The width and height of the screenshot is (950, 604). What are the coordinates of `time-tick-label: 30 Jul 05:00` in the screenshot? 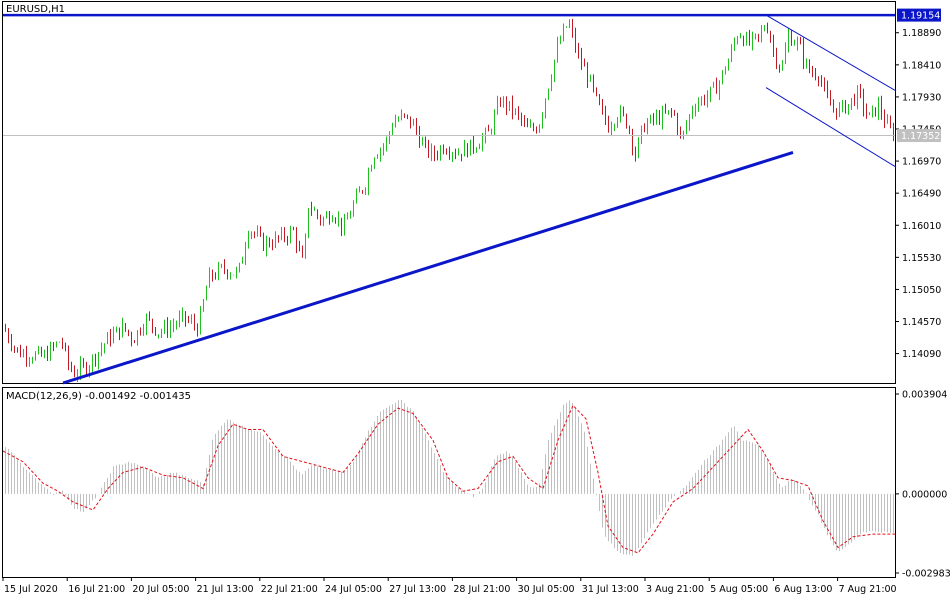 It's located at (546, 589).